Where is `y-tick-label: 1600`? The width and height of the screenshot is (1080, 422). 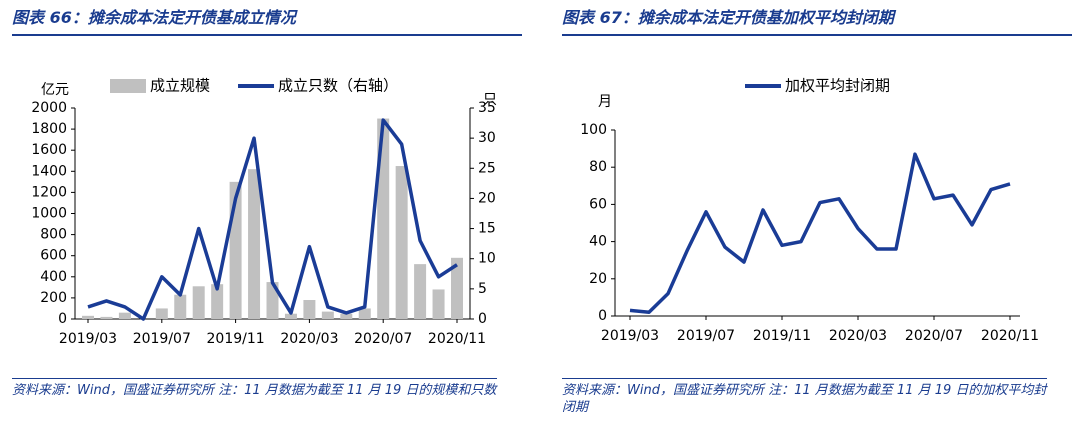
y-tick-label: 1600 is located at coordinates (49, 150).